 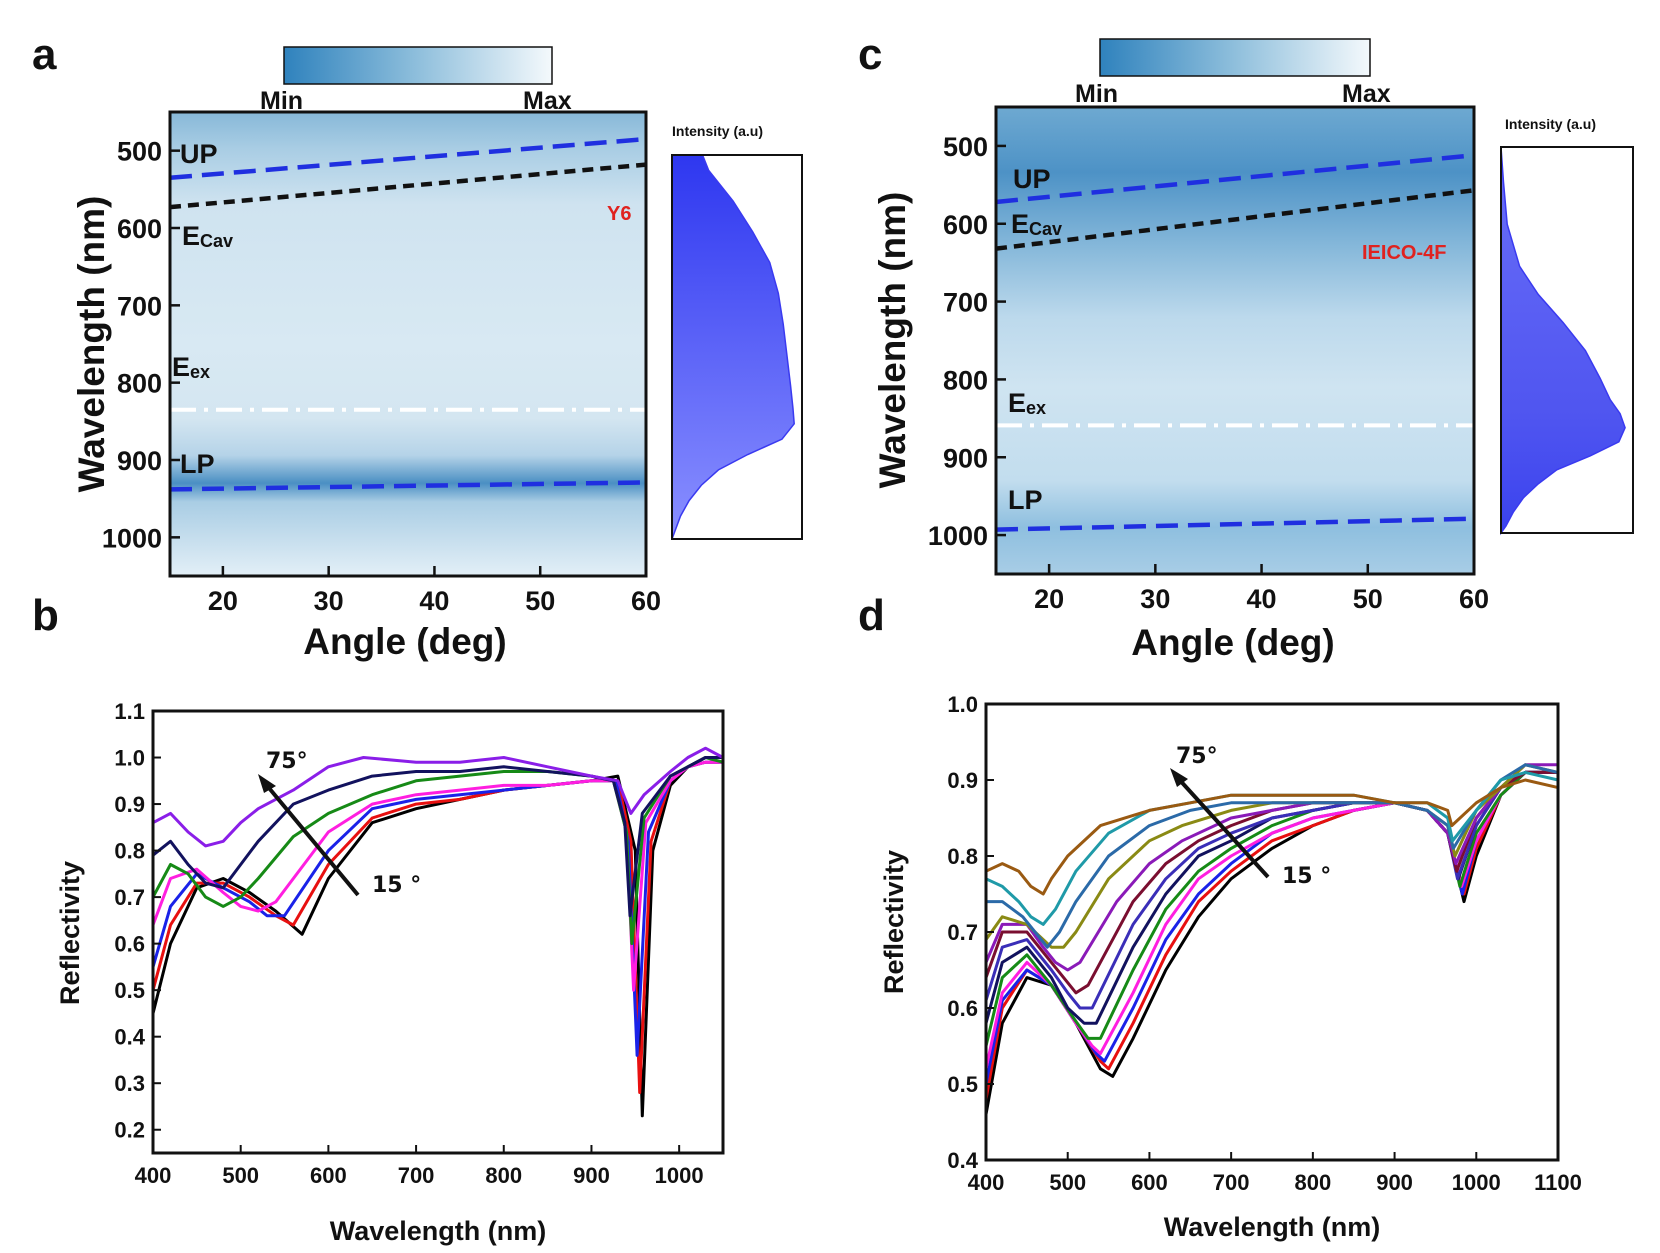 I want to click on band-label-eex-a: Eex, so click(x=191, y=367).